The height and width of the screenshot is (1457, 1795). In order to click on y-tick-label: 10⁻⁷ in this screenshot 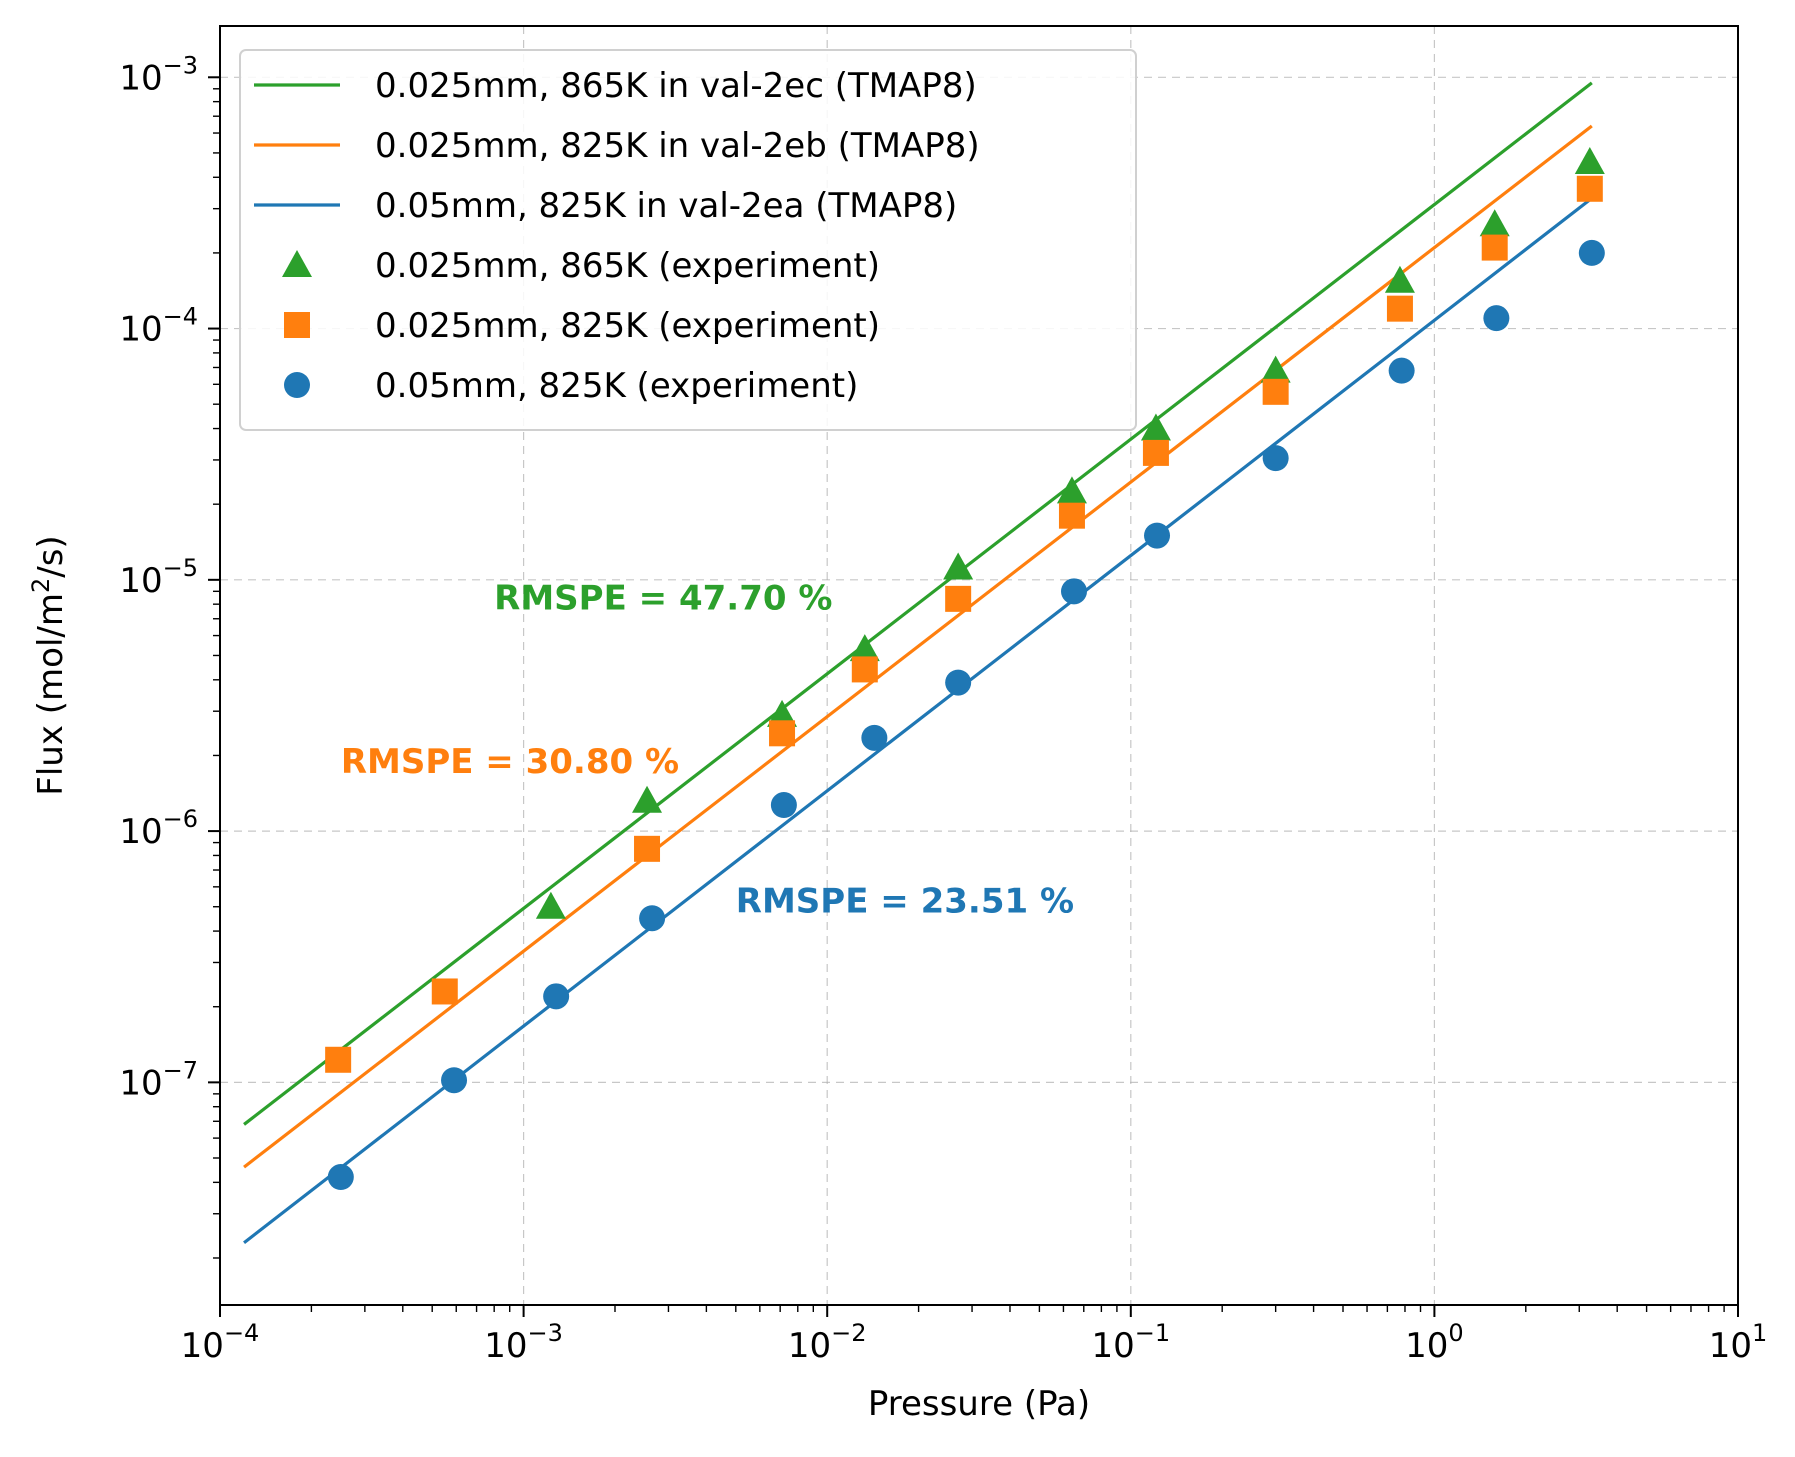, I will do `click(158, 1079)`.